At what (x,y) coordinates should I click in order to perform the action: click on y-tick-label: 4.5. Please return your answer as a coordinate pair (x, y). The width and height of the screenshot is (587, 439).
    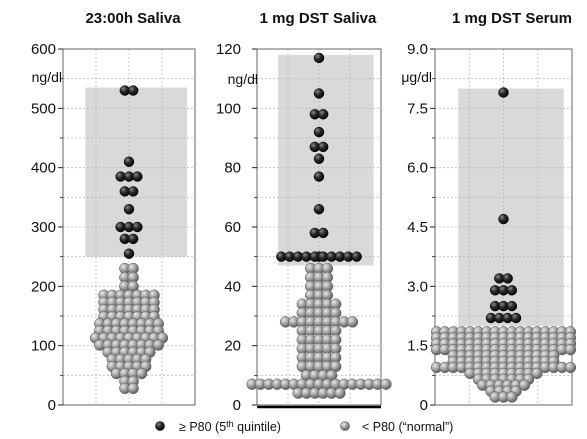
    Looking at the image, I should click on (417, 227).